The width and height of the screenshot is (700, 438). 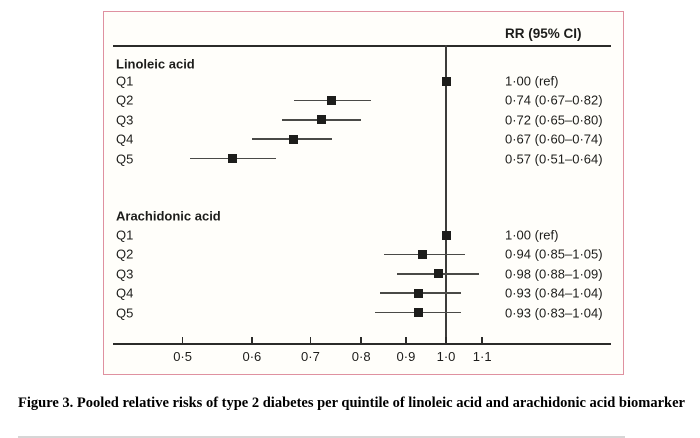 What do you see at coordinates (361, 356) in the screenshot?
I see `x-axis-tick-label: 0·8` at bounding box center [361, 356].